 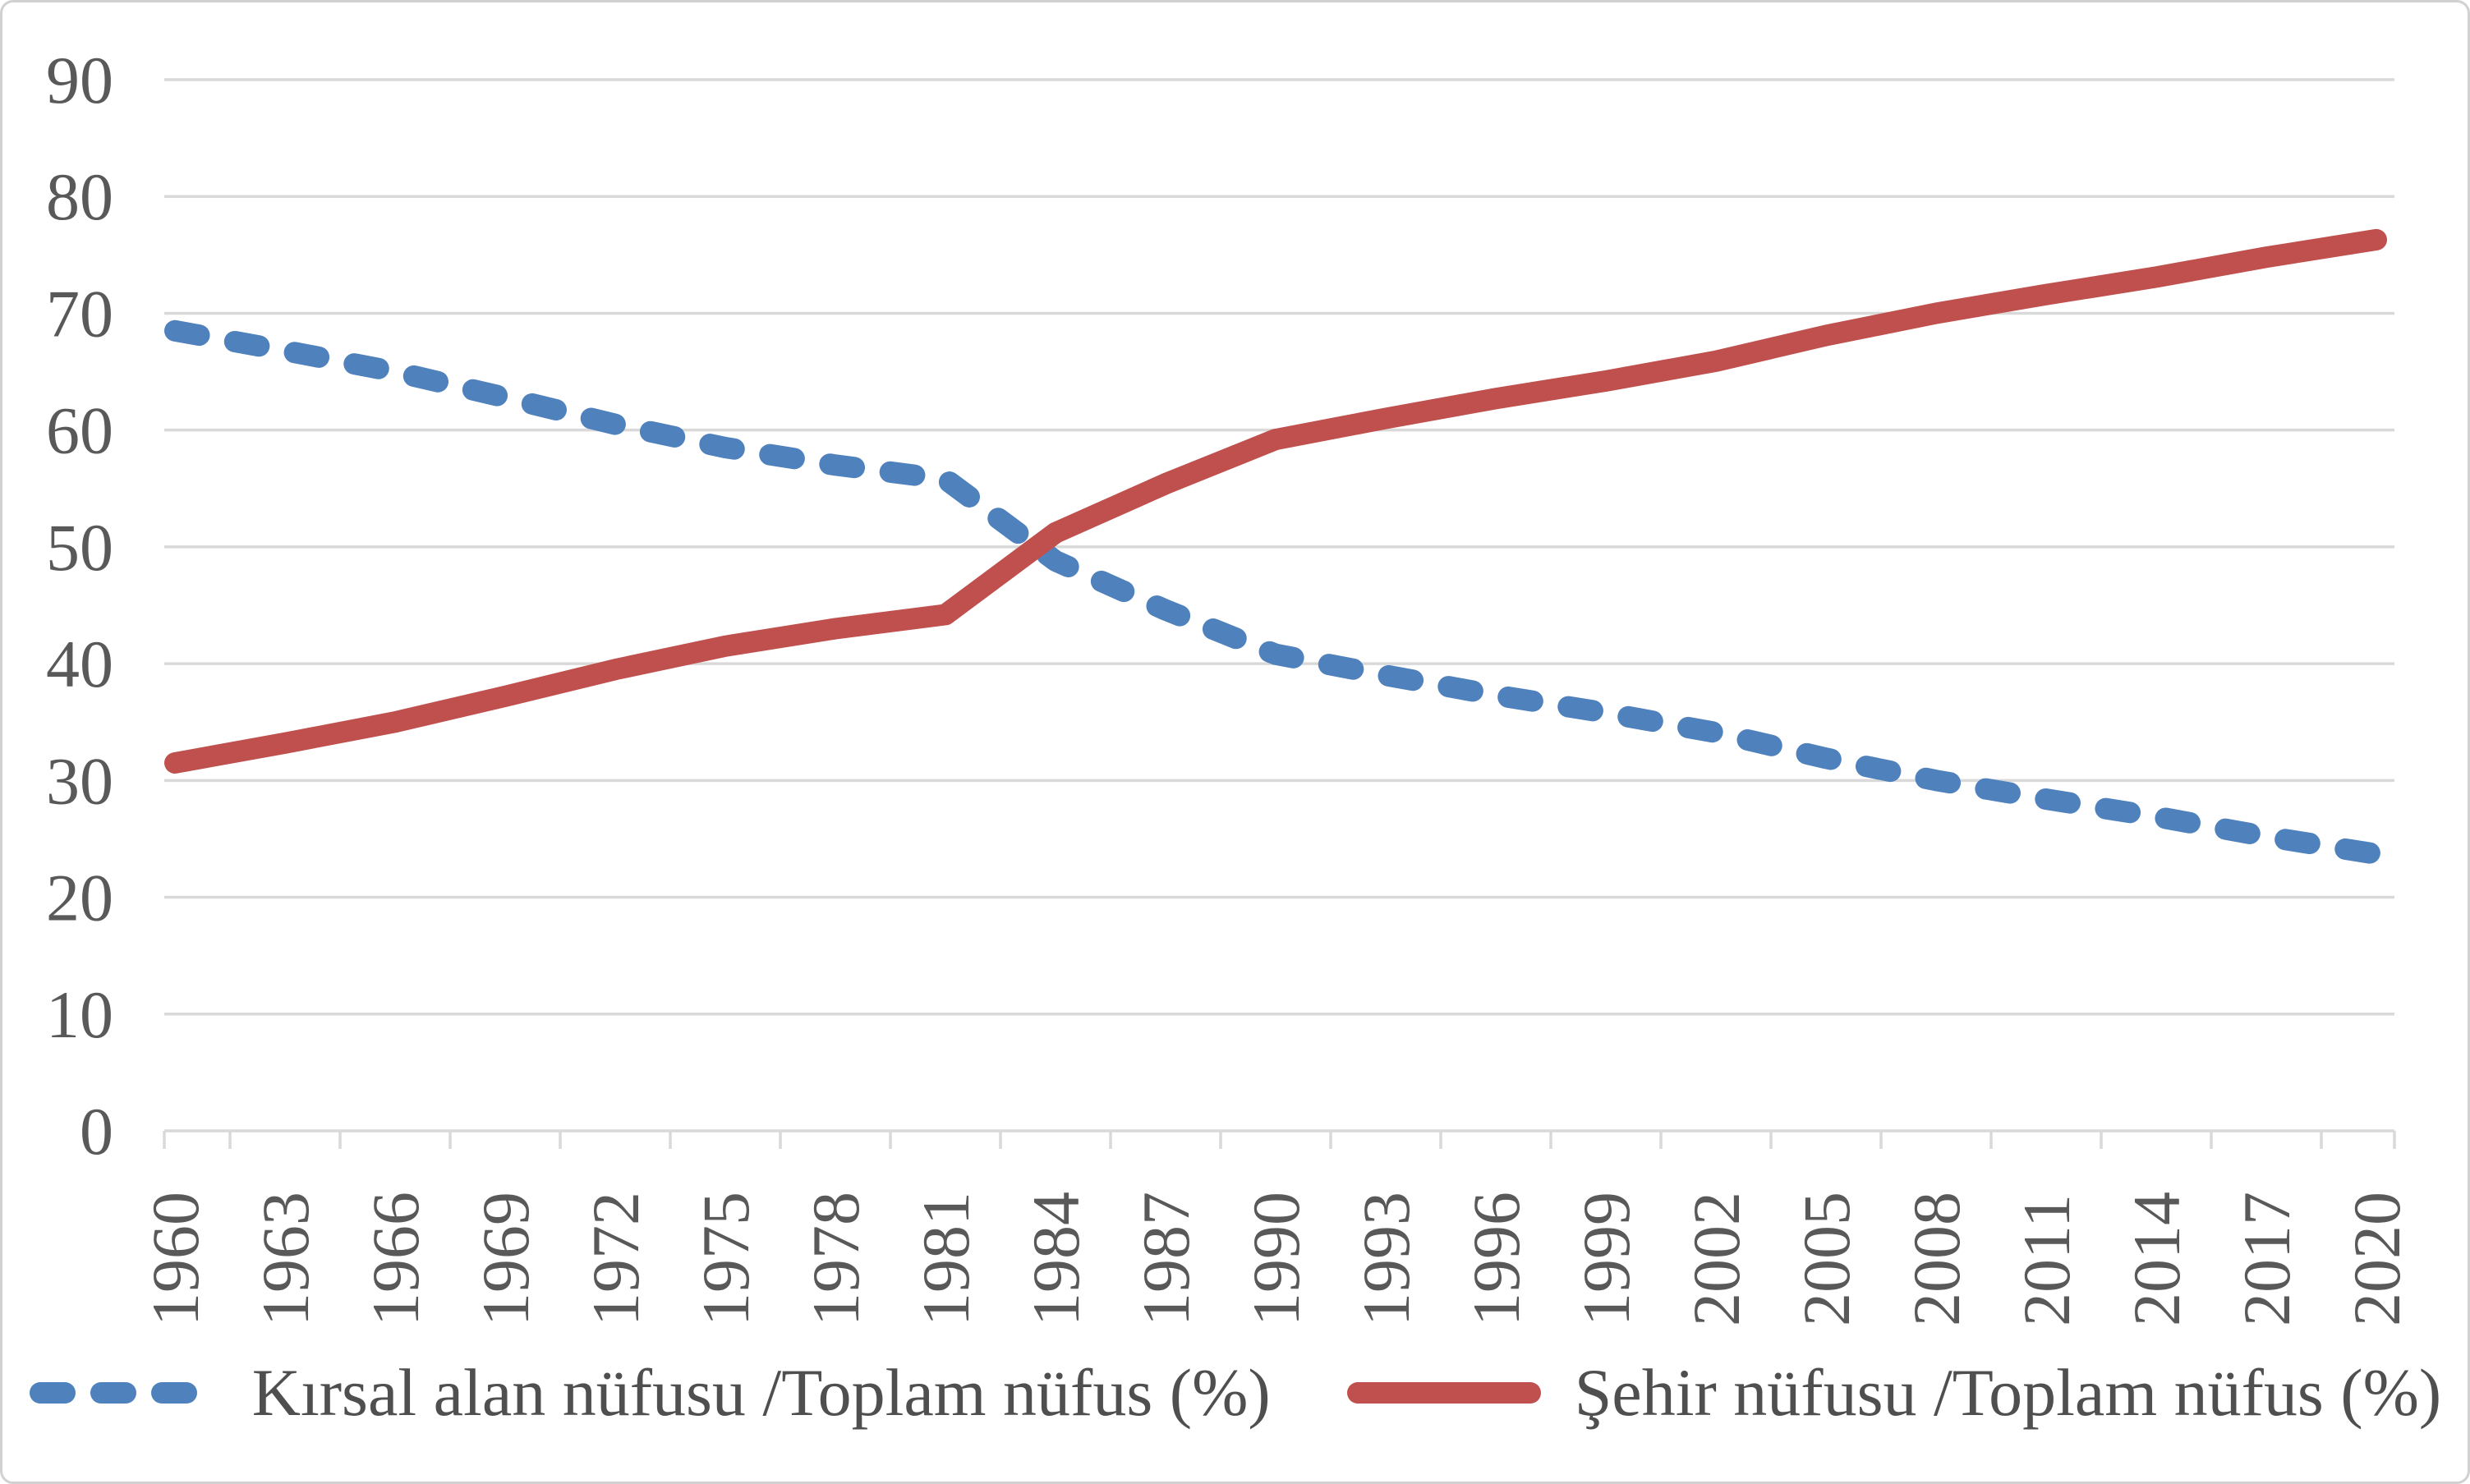 What do you see at coordinates (395, 1259) in the screenshot?
I see `svg-text: 1966` at bounding box center [395, 1259].